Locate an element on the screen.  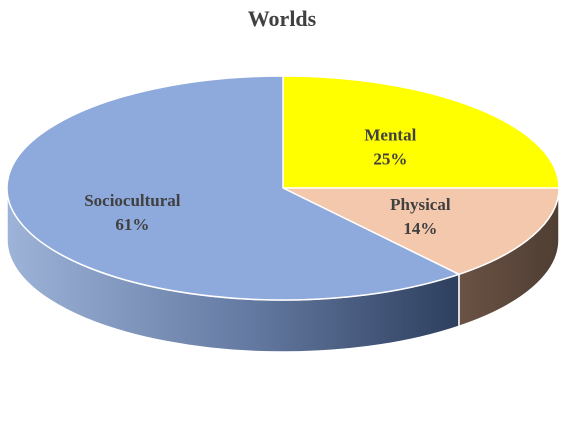
pie-slice-mental is located at coordinates (421, 132).